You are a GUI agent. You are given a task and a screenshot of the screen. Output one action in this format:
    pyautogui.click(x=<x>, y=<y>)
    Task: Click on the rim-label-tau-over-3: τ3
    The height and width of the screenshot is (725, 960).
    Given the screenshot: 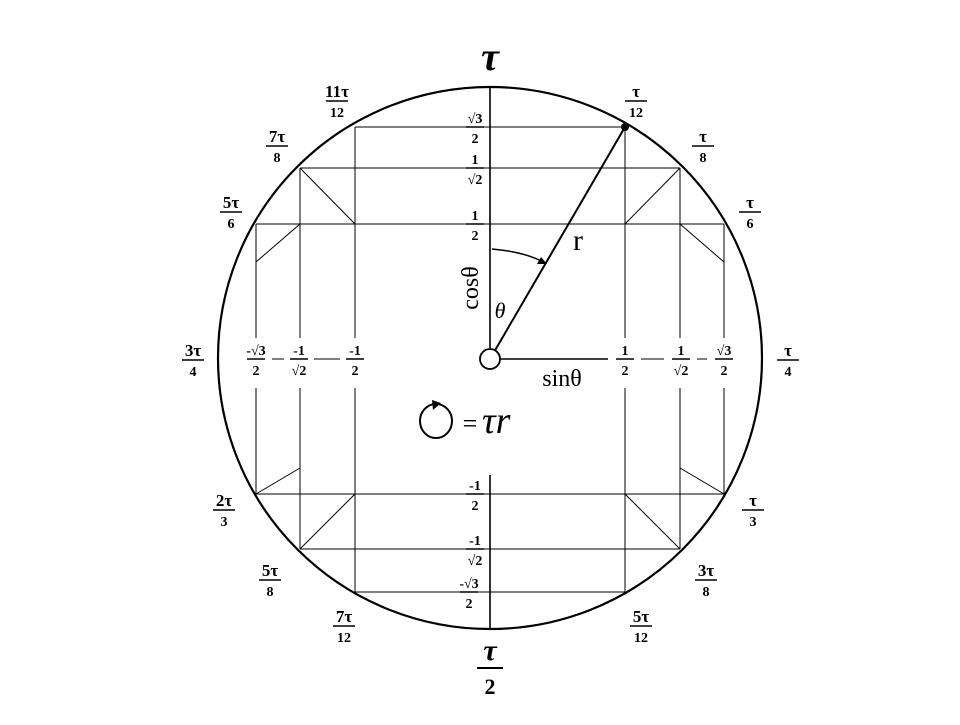 What is the action you would take?
    pyautogui.click(x=753, y=510)
    